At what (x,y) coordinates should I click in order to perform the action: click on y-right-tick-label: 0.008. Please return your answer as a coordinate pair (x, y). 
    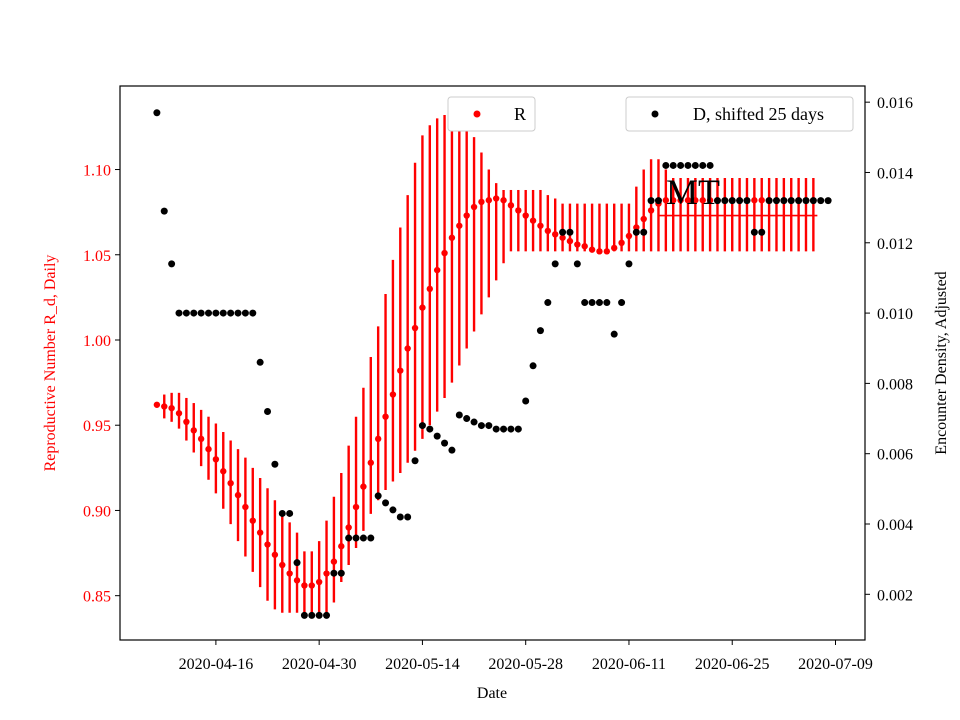
    Looking at the image, I should click on (895, 384).